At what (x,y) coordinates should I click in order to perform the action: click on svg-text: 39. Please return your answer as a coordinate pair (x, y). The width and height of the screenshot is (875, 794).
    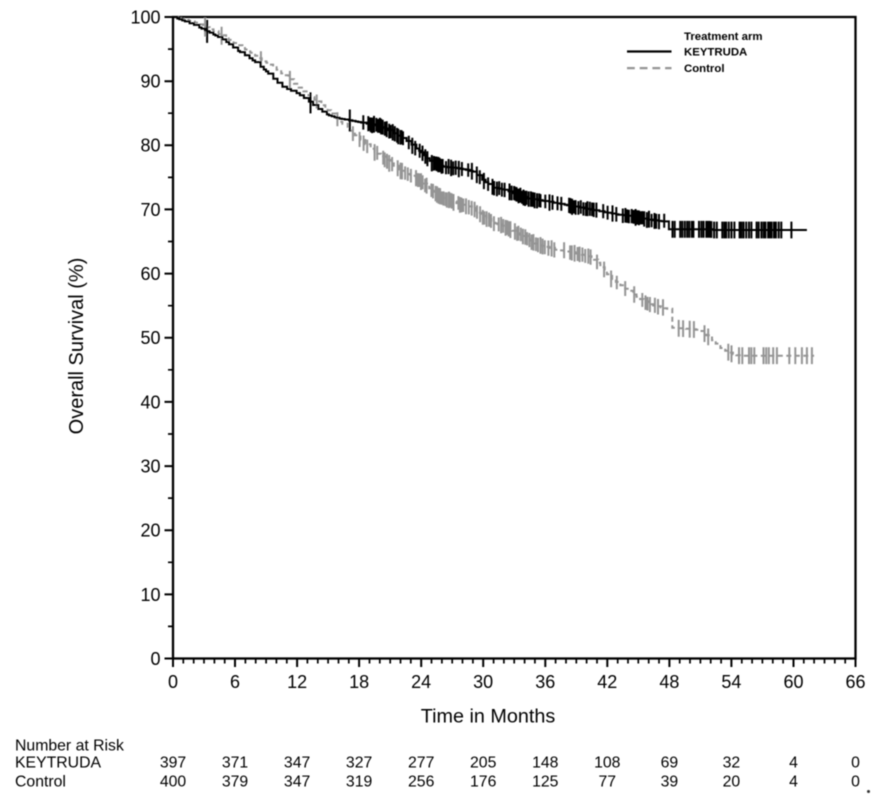
    Looking at the image, I should click on (670, 781).